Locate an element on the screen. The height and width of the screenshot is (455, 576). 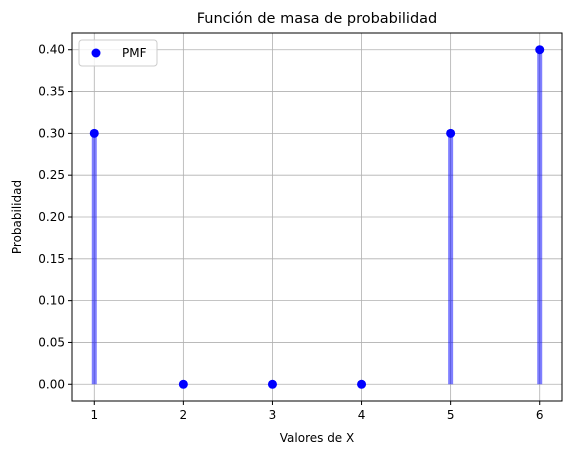
y-tick-label: 0.20 is located at coordinates (51, 217).